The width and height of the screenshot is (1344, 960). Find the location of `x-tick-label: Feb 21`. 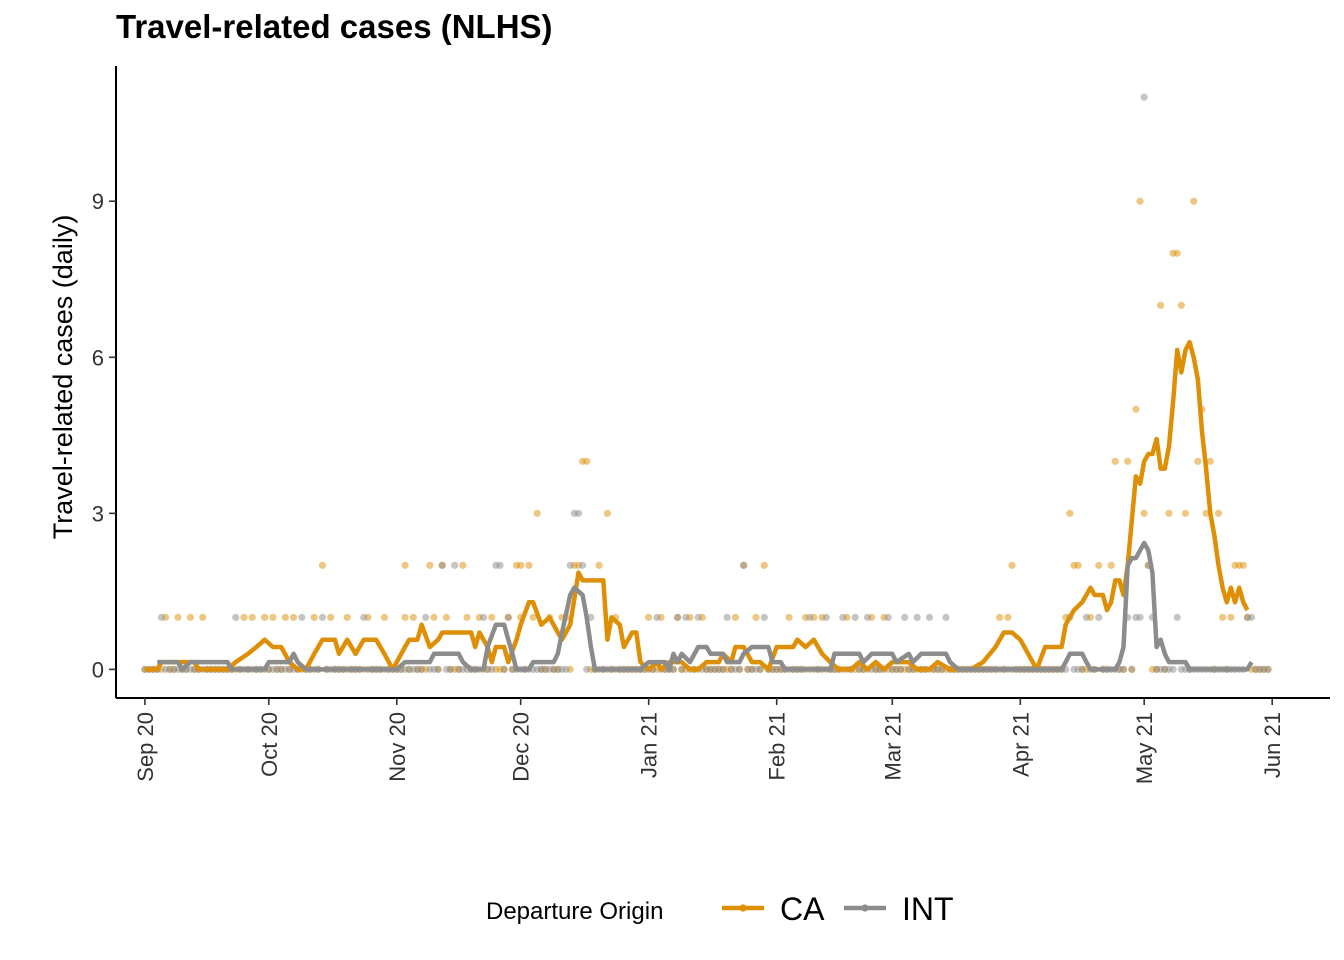

x-tick-label: Feb 21 is located at coordinates (777, 746).